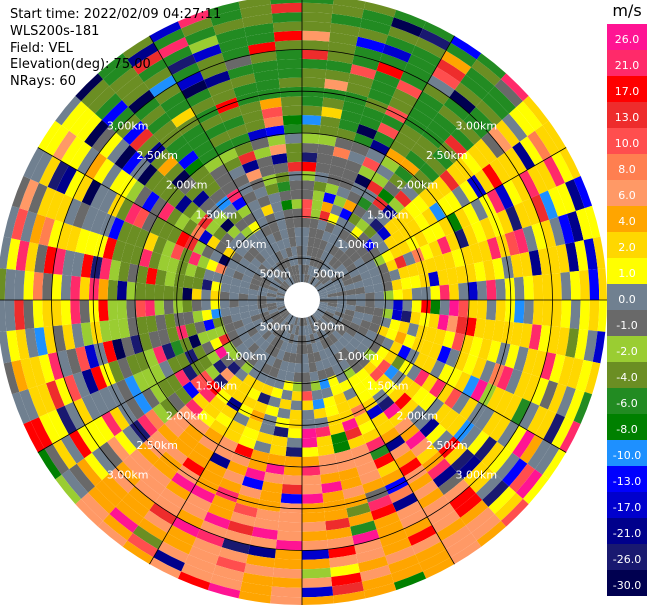  I want to click on range-label: 1.50km, so click(217, 214).